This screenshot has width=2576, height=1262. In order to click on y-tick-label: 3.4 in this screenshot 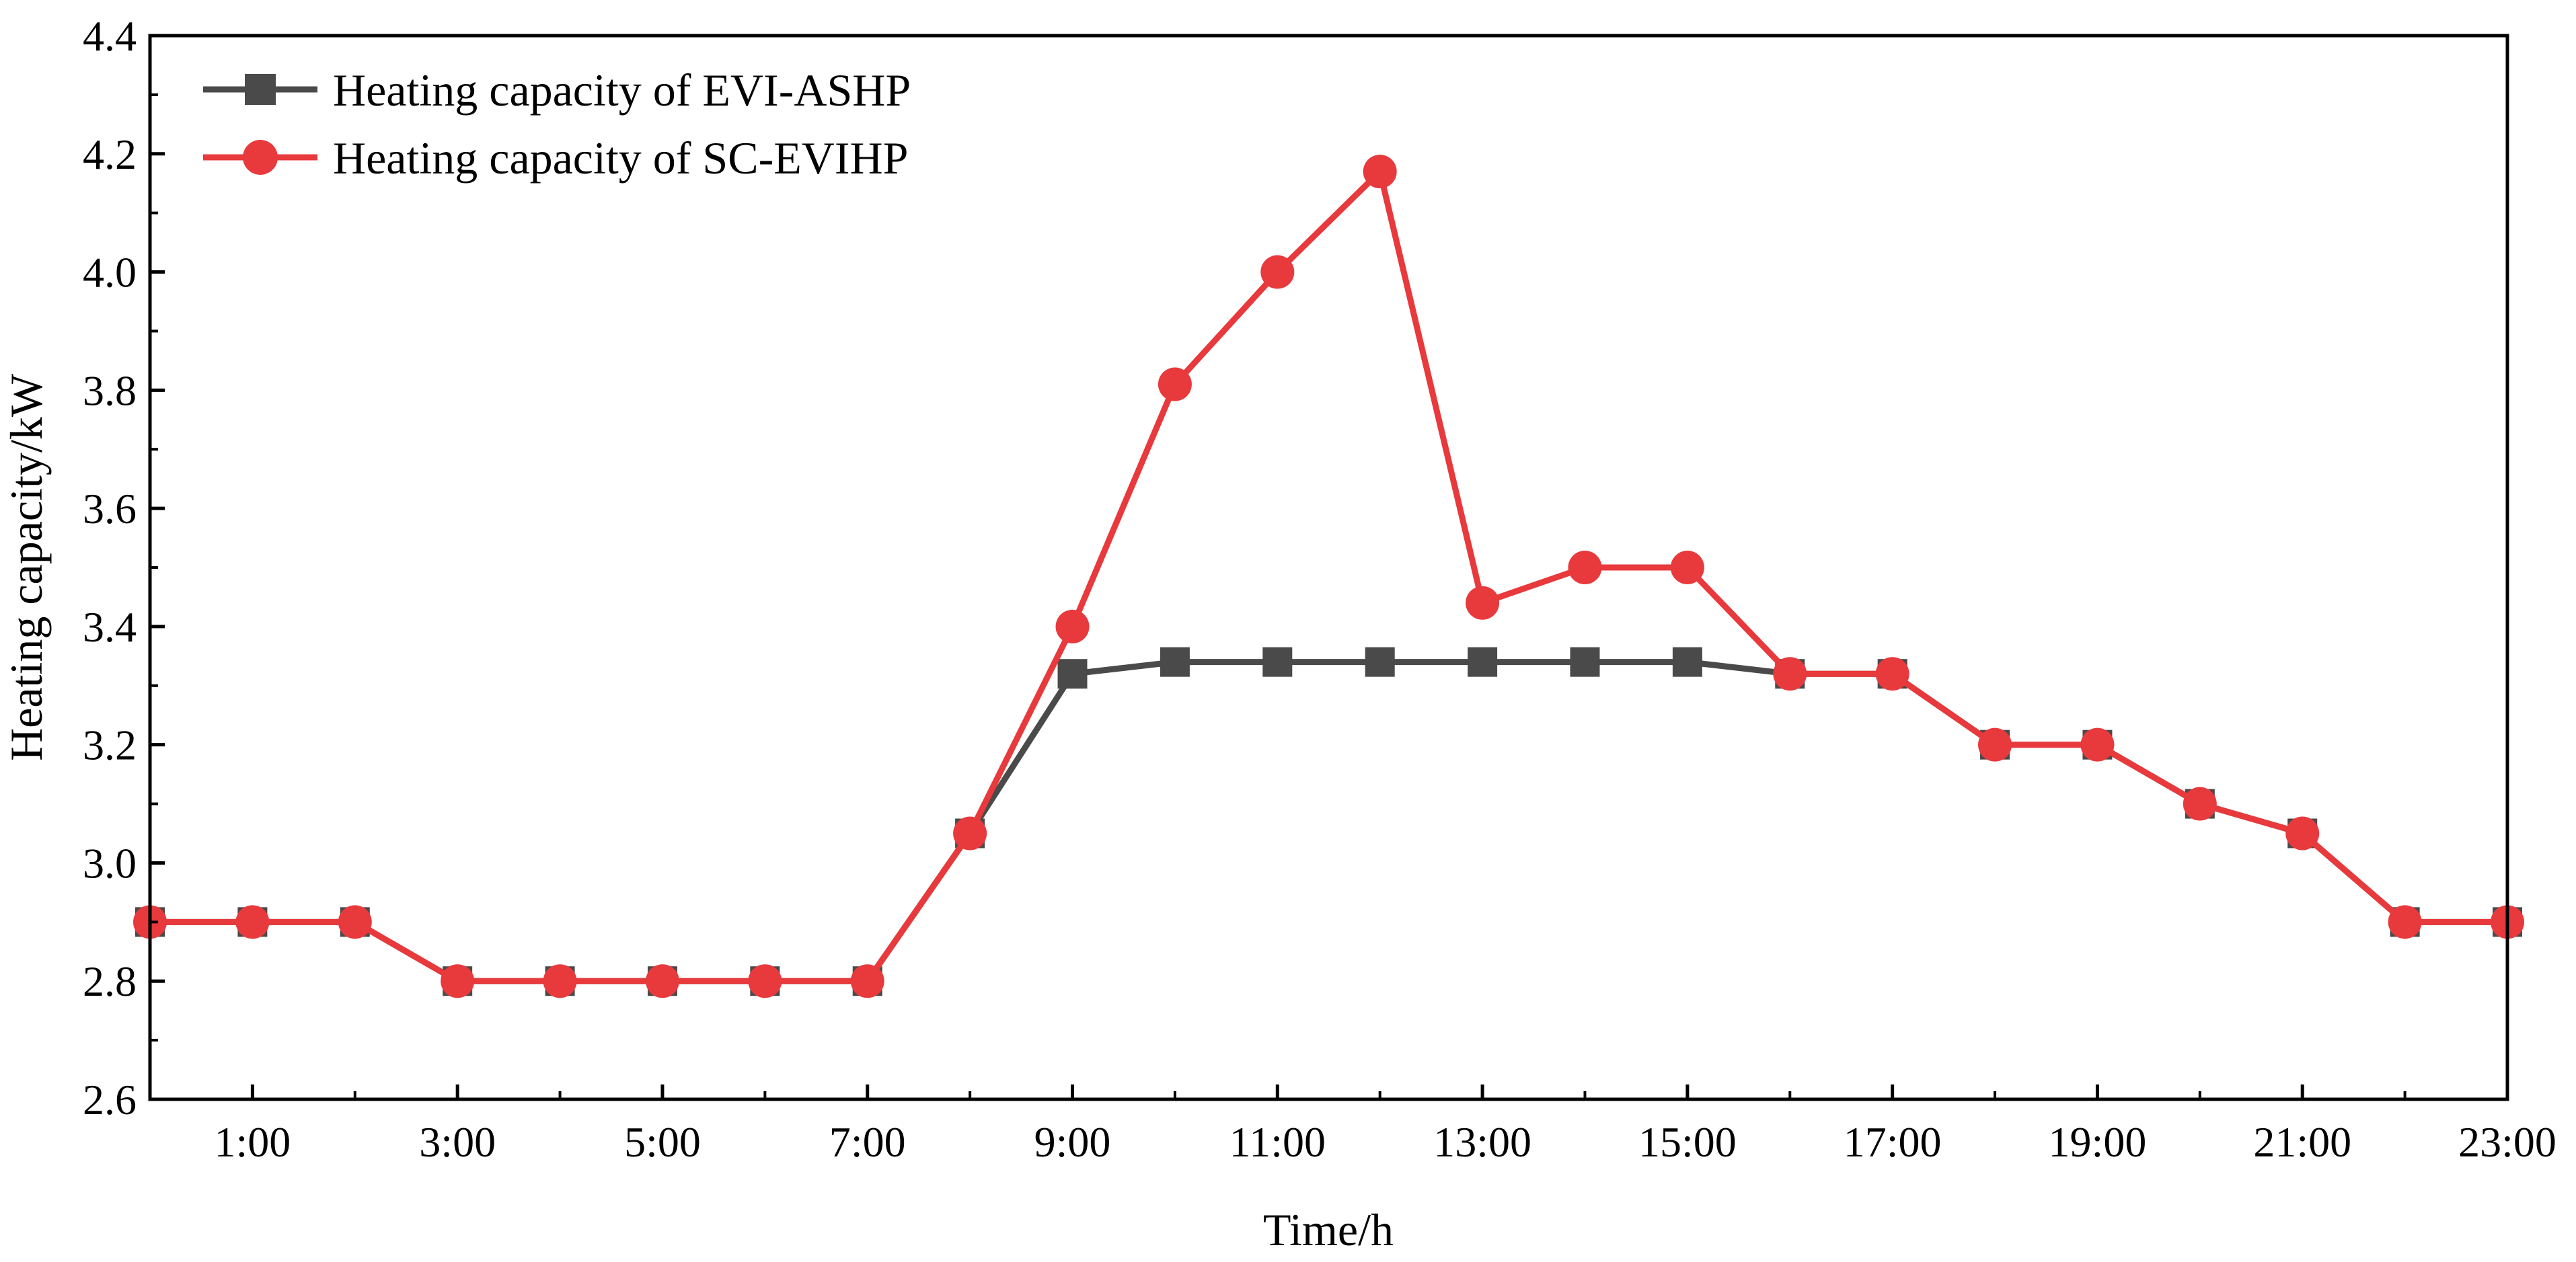, I will do `click(110, 627)`.